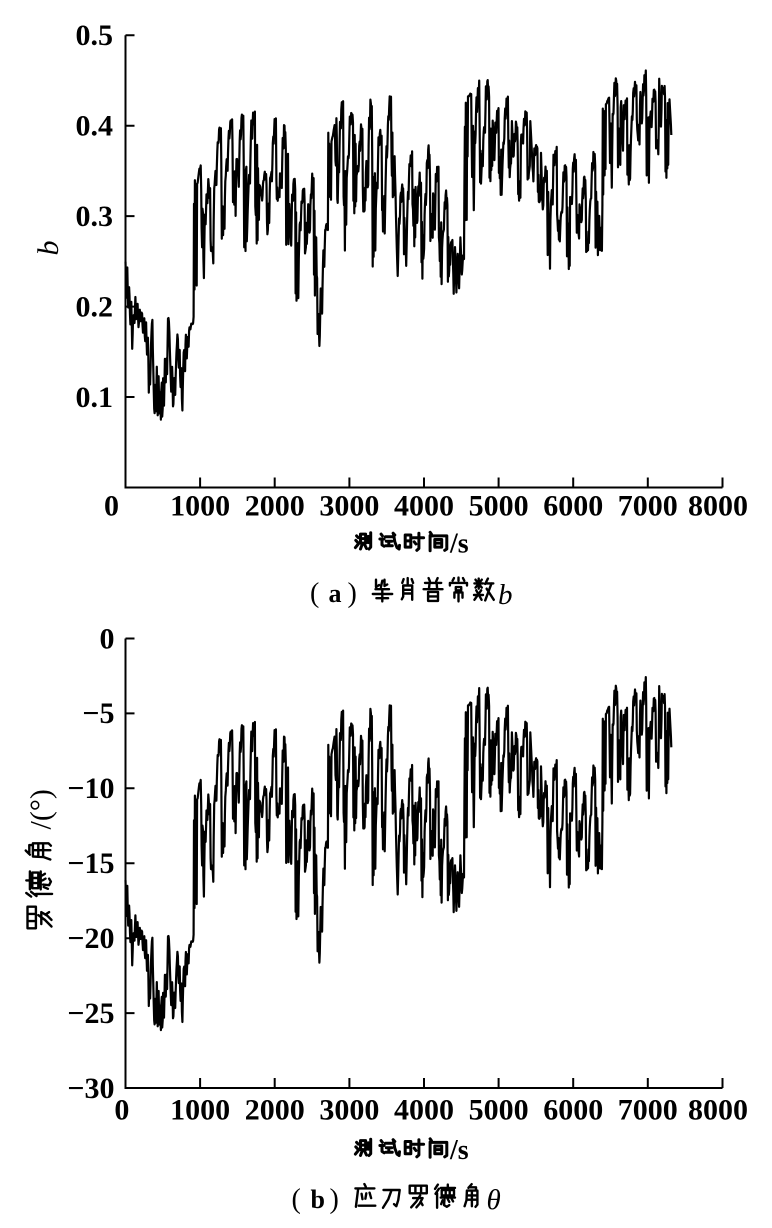 The width and height of the screenshot is (772, 1228). I want to click on svg-text: 0.5, so click(95, 35).